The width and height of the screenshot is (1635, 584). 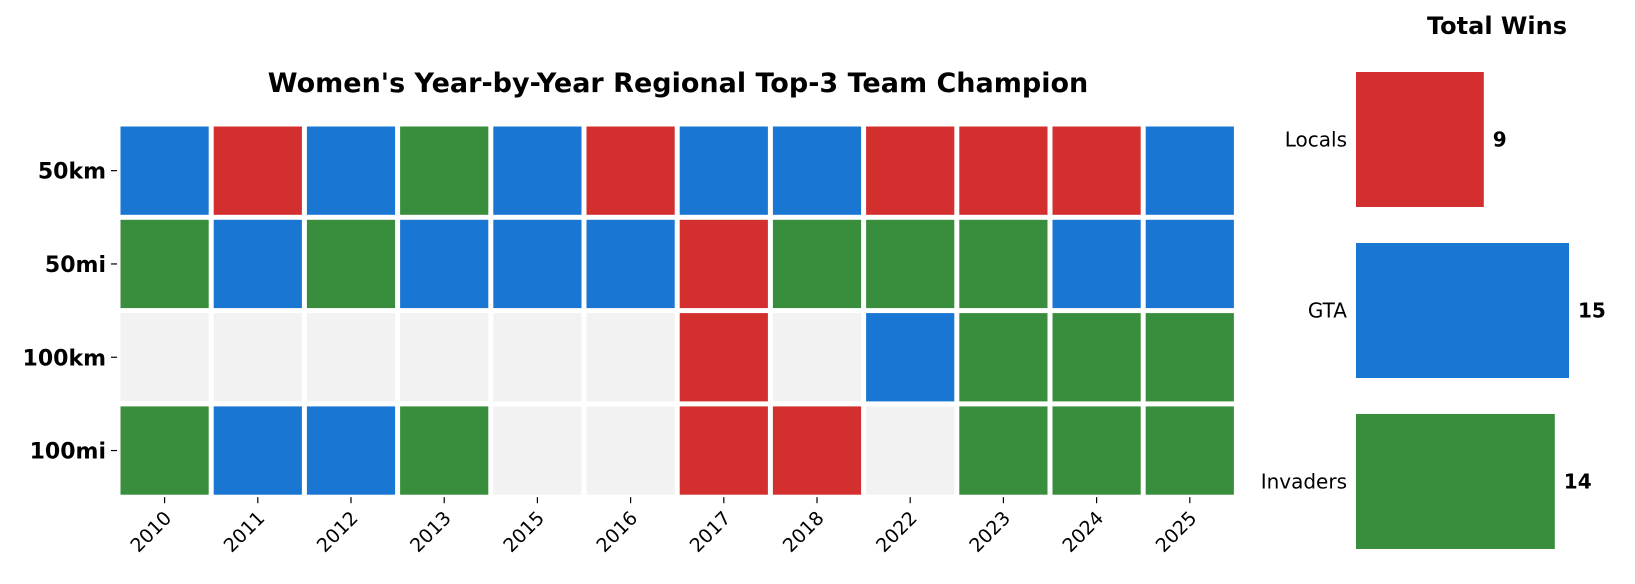 What do you see at coordinates (151, 532) in the screenshot?
I see `column-label: 2010` at bounding box center [151, 532].